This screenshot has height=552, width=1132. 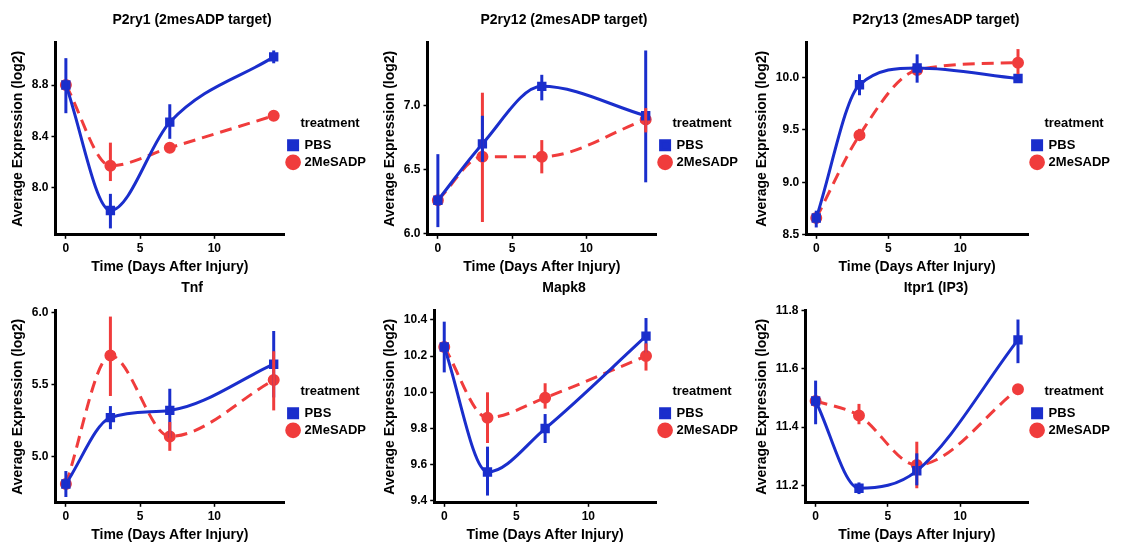 I want to click on y-tick-label: 5.0, so click(x=40, y=455).